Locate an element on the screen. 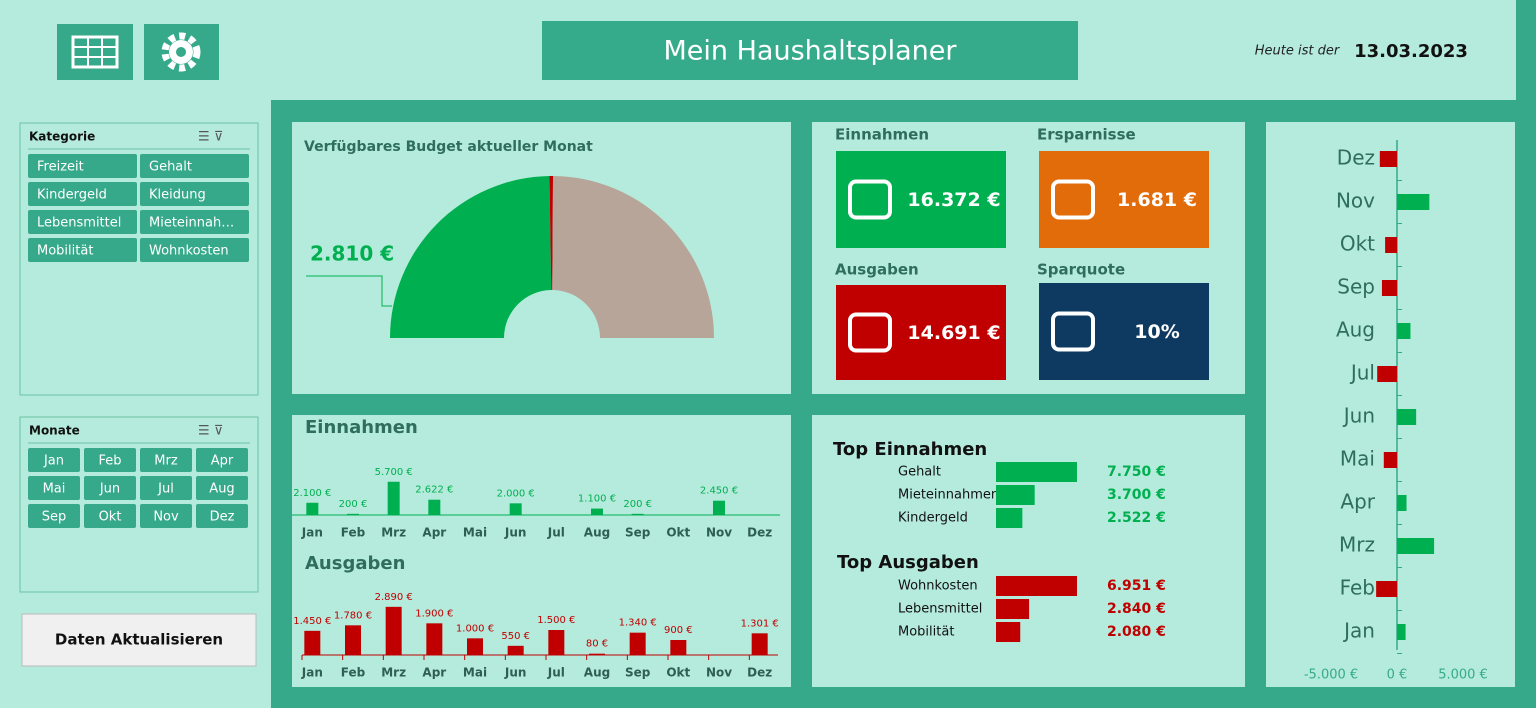  slicer-item-label: Jun is located at coordinates (109, 489).